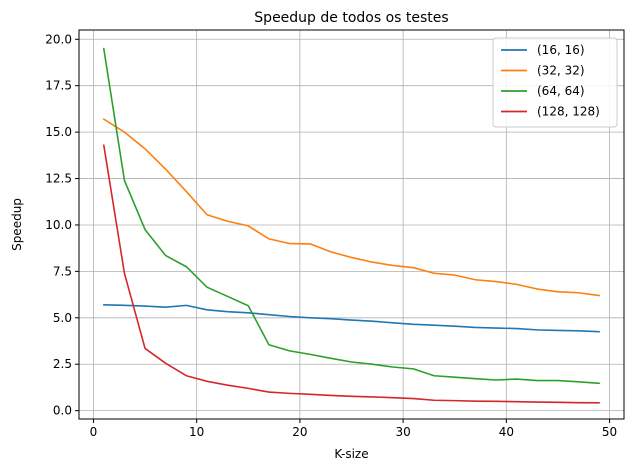  Describe the element at coordinates (62, 271) in the screenshot. I see `y-tick-label: 7.5` at that location.